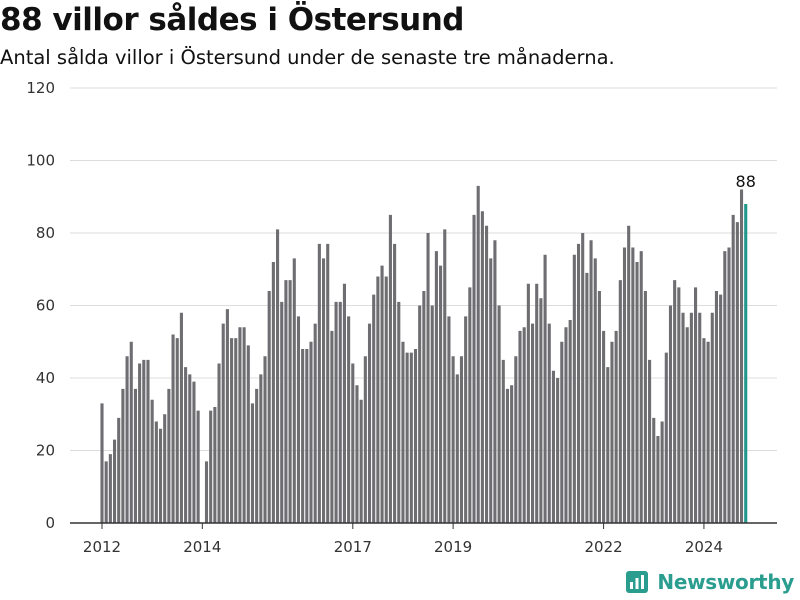 This screenshot has width=800, height=600. I want to click on y-tick-label: 40, so click(45, 378).